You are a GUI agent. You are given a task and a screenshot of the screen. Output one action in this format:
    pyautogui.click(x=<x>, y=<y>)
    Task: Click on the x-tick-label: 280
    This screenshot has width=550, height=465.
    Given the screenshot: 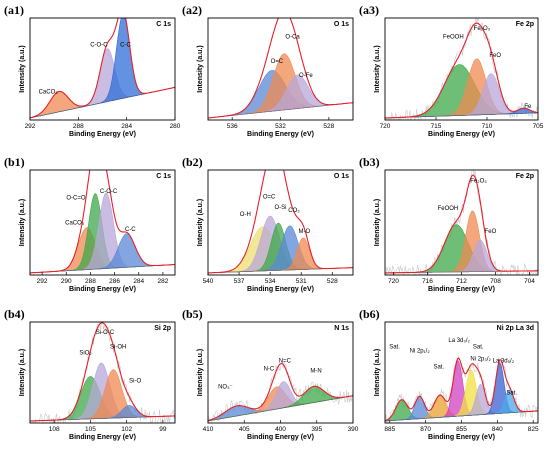 What is the action you would take?
    pyautogui.click(x=175, y=126)
    